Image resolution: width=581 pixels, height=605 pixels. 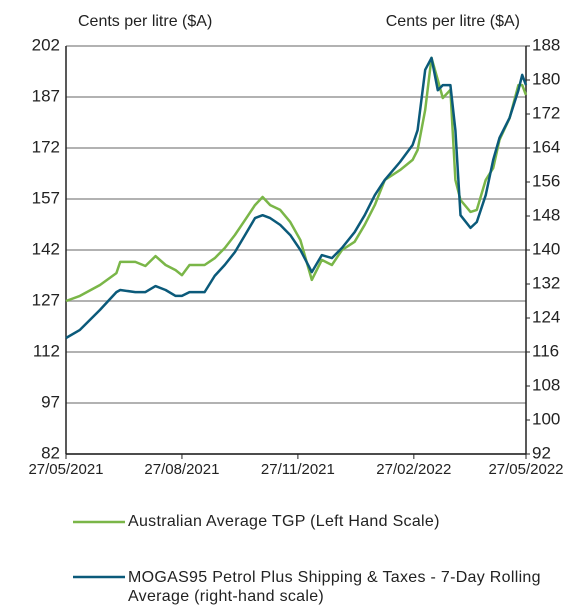 What do you see at coordinates (453, 21) in the screenshot?
I see `y2-axis-label: Cents per litre ($A)` at bounding box center [453, 21].